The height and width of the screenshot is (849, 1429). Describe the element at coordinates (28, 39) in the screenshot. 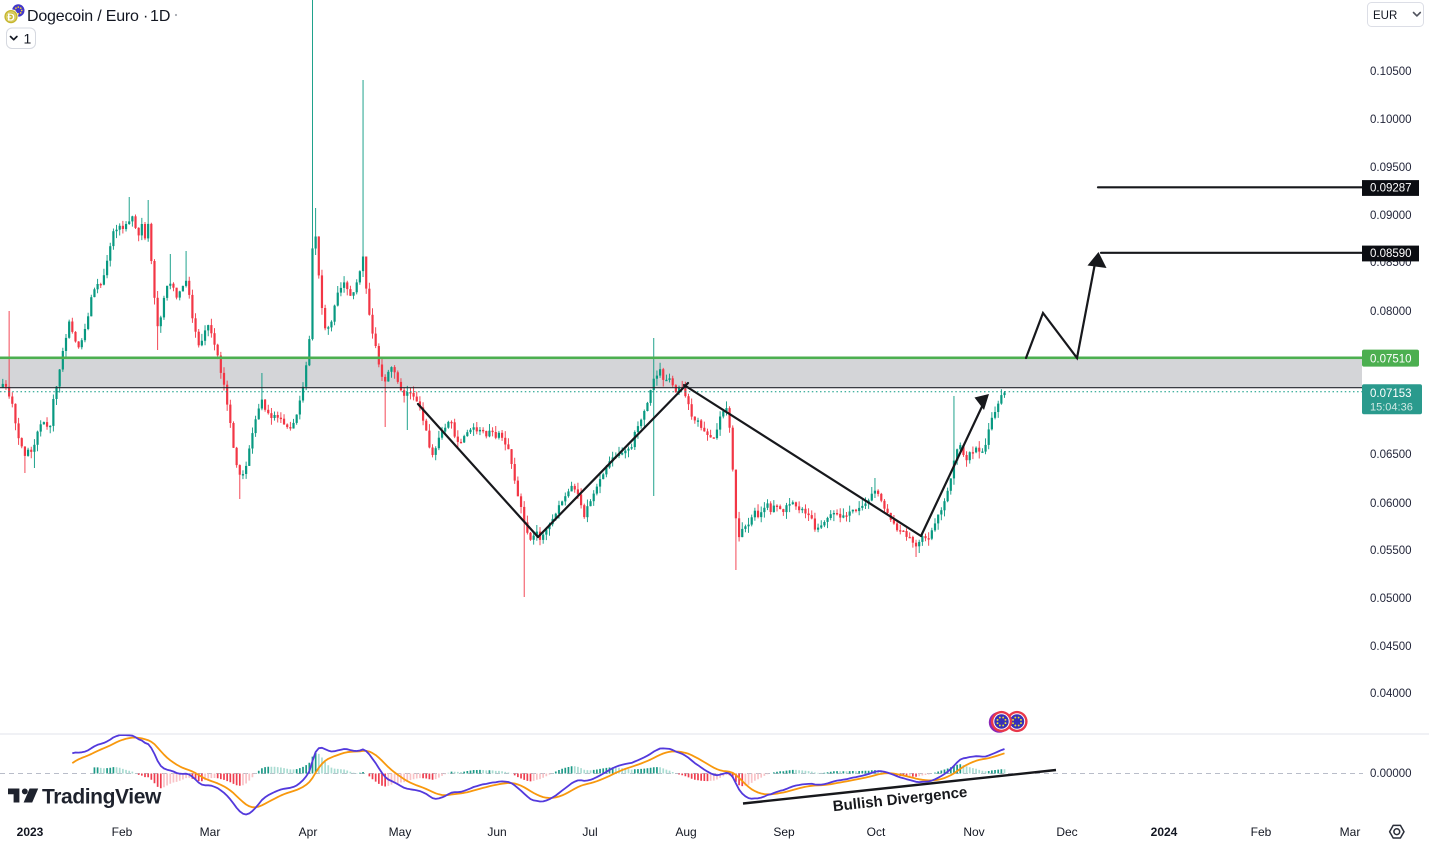

I see `svg-text: 1` at that location.